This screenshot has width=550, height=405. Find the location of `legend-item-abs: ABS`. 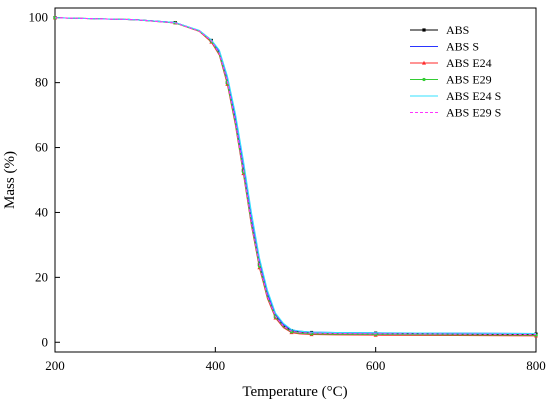

legend-item-abs: ABS is located at coordinates (439, 30).